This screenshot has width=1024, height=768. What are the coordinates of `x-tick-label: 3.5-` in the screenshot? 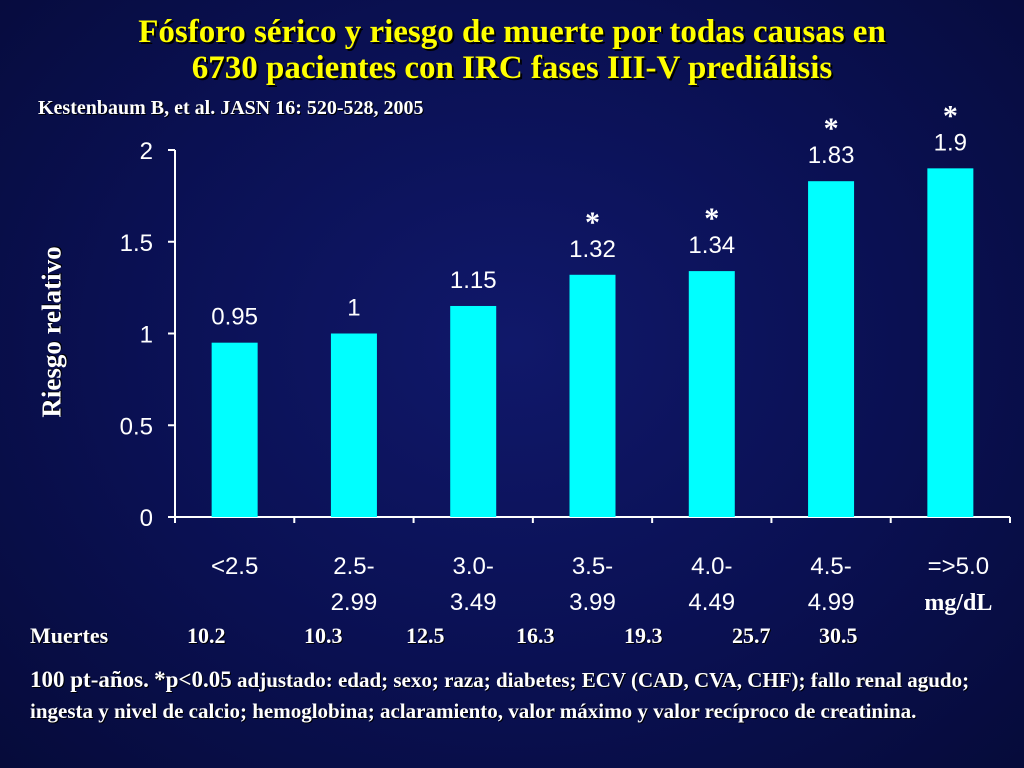 It's located at (592, 566).